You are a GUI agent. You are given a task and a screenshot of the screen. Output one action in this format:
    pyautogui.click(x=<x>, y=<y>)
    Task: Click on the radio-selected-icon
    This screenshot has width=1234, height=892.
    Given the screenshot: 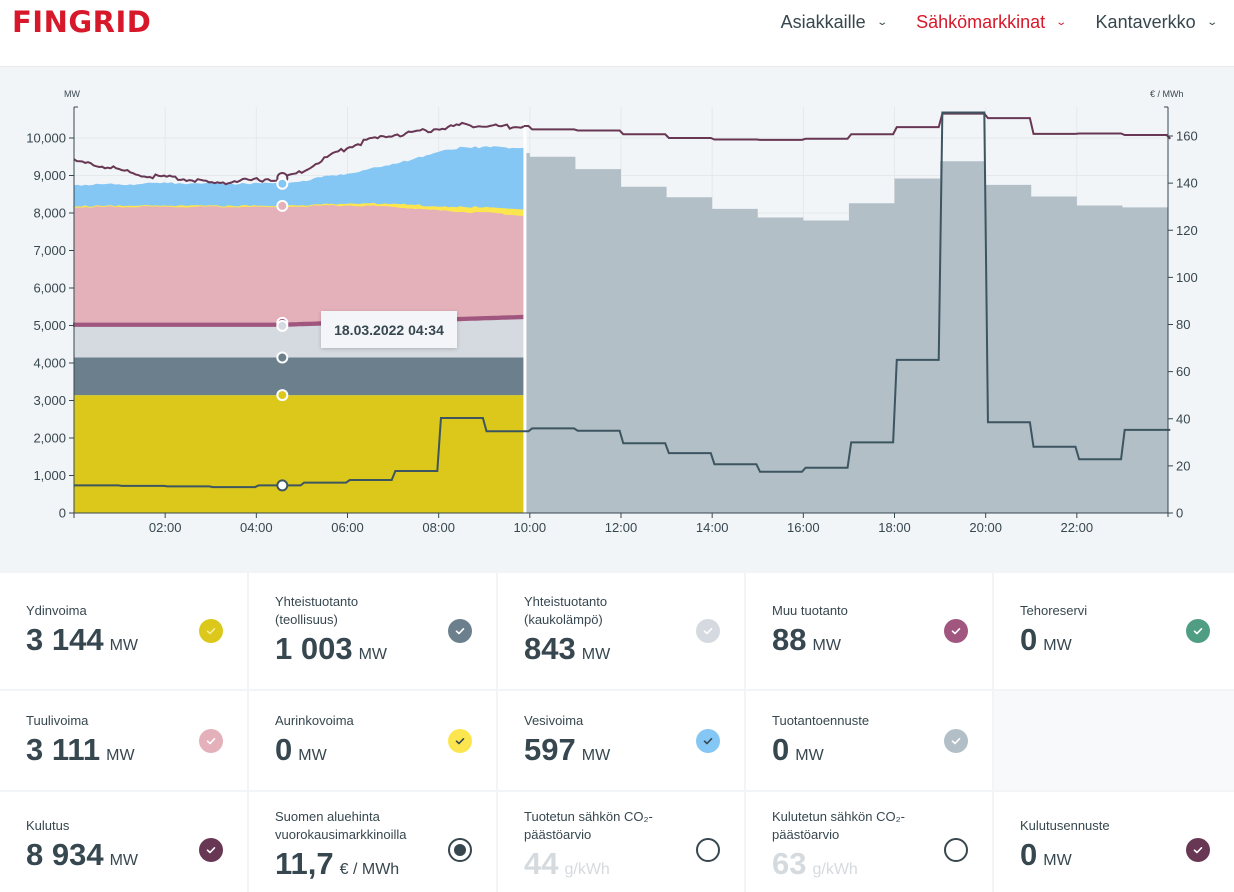 What is the action you would take?
    pyautogui.click(x=460, y=850)
    